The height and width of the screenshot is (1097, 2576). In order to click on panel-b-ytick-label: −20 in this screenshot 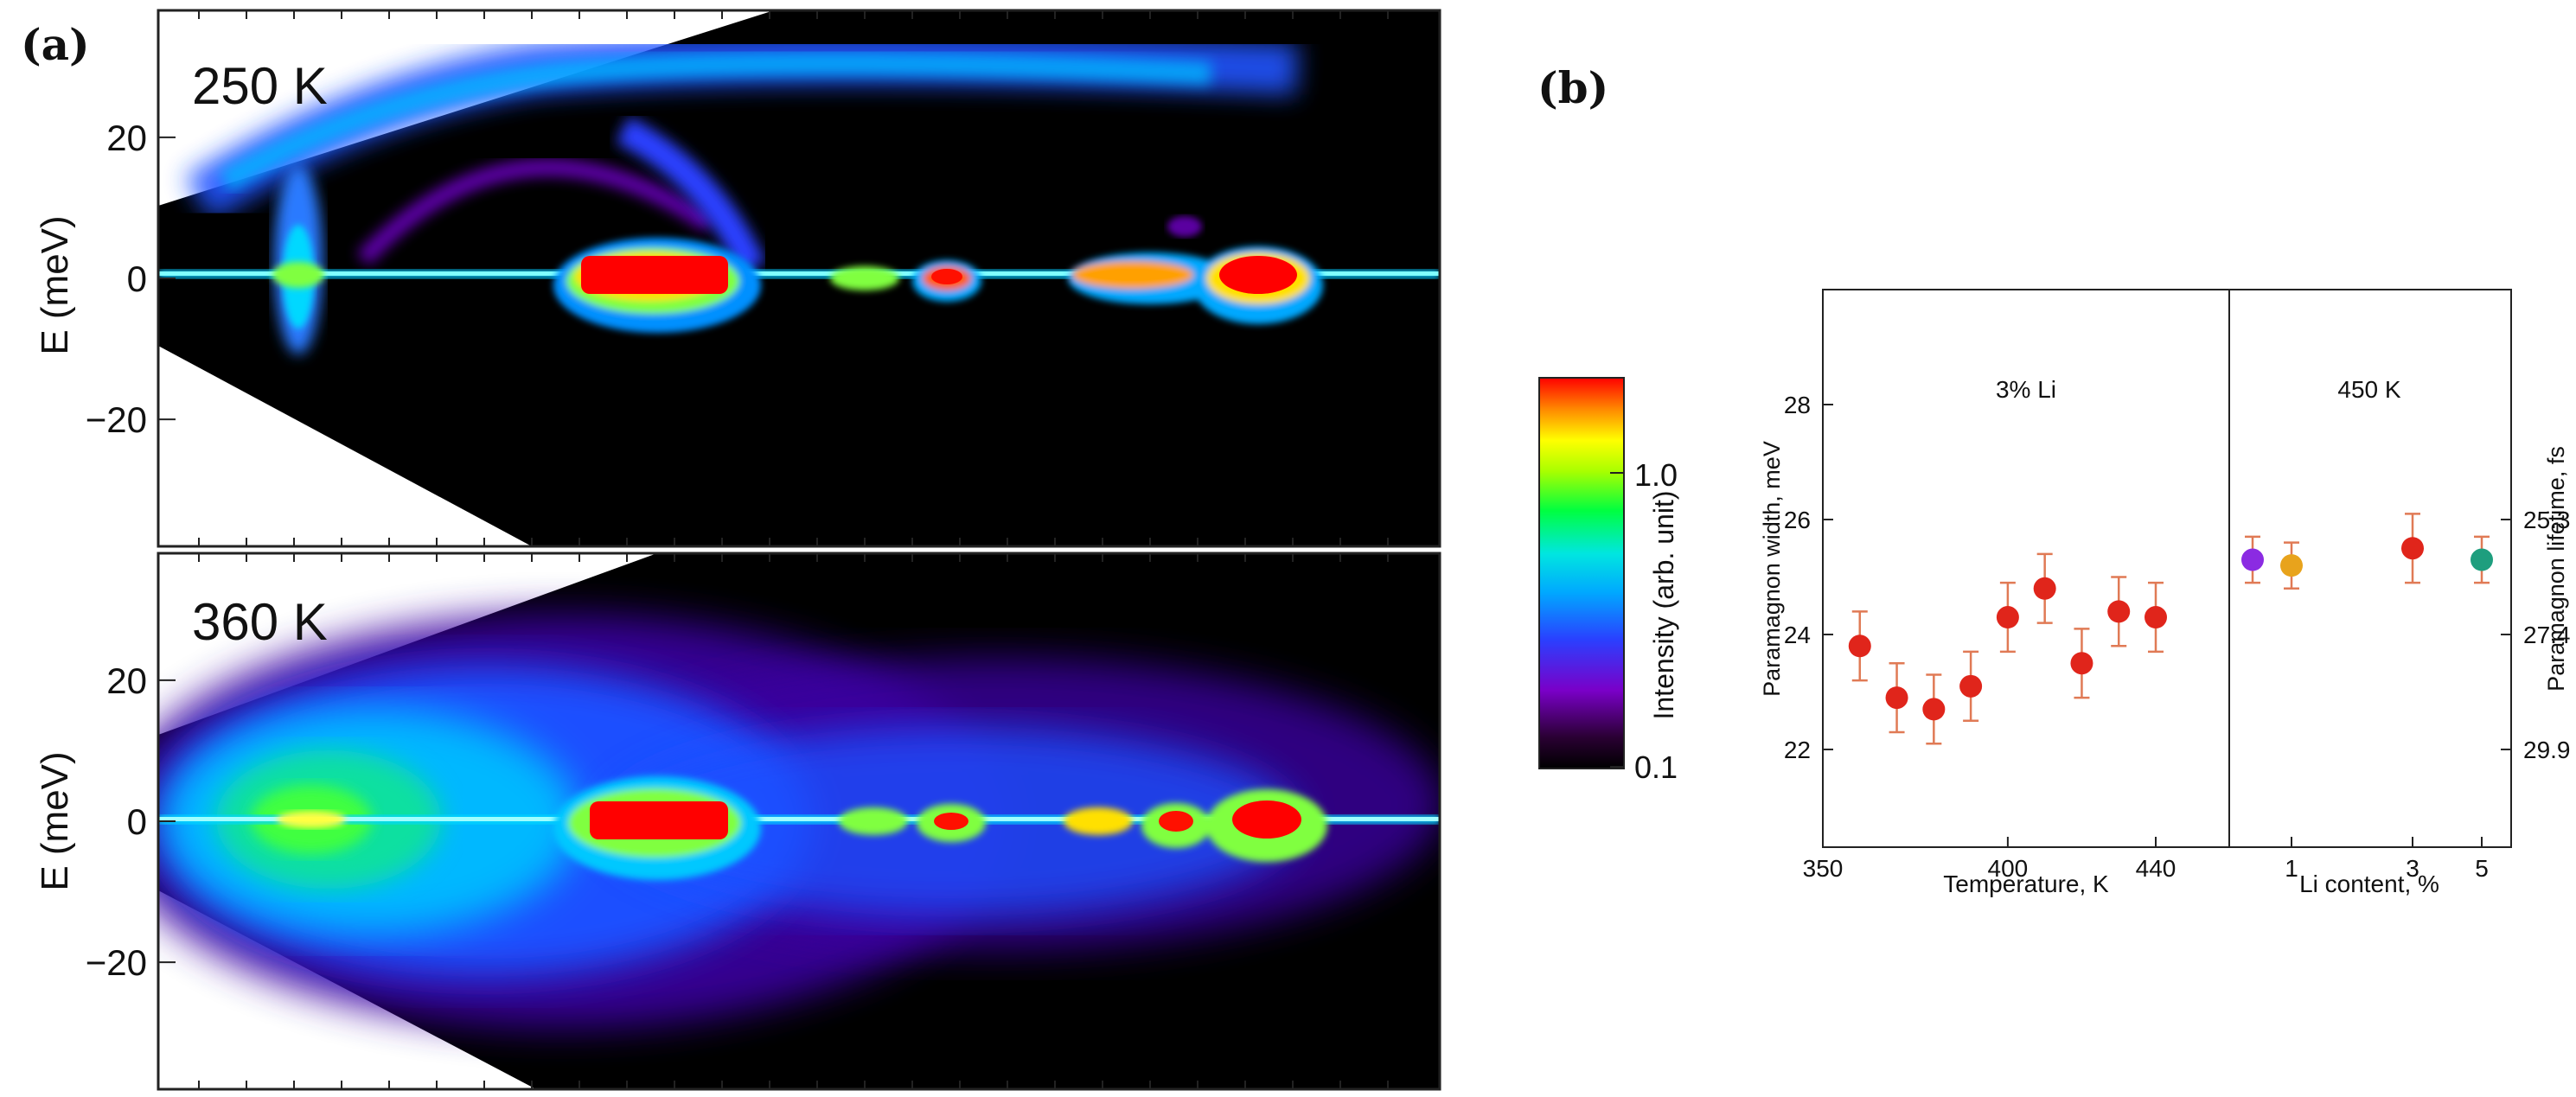, I will do `click(117, 963)`.